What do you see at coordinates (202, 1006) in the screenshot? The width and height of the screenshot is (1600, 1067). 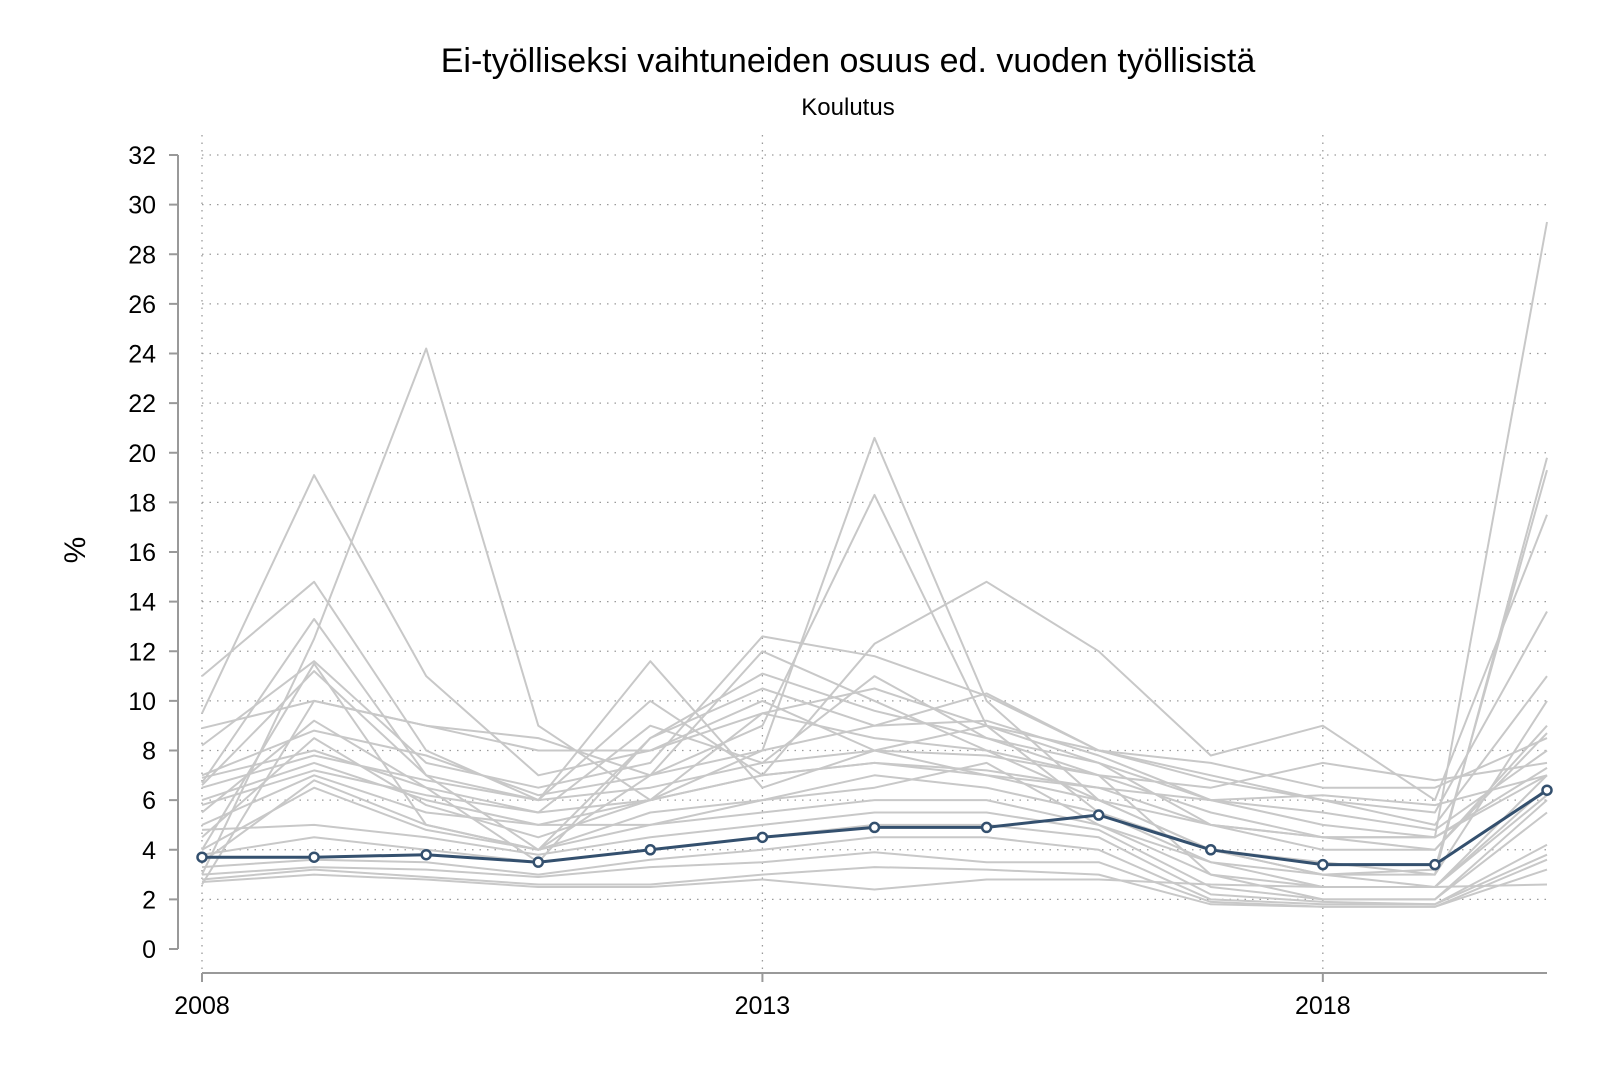 I see `x-tick-label: 2008` at bounding box center [202, 1006].